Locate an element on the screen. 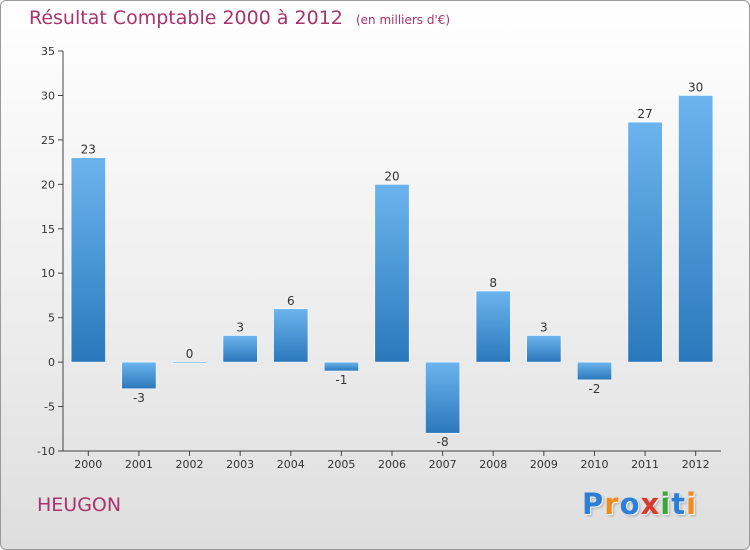 The width and height of the screenshot is (750, 550). chart-title: Résultat Comptable 2000 à 2012 is located at coordinates (186, 18).